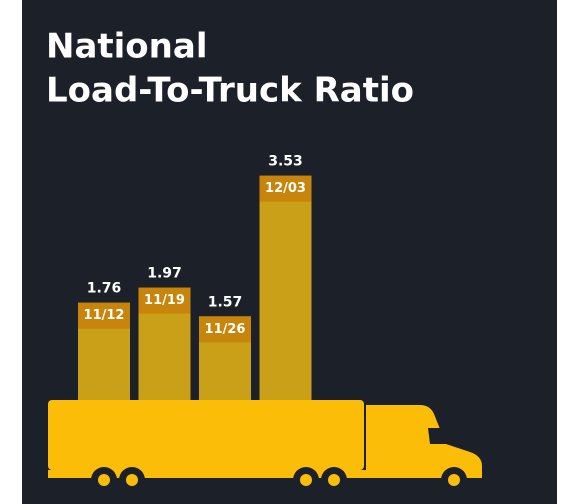 The image size is (567, 504). I want to click on truck, so click(265, 446).